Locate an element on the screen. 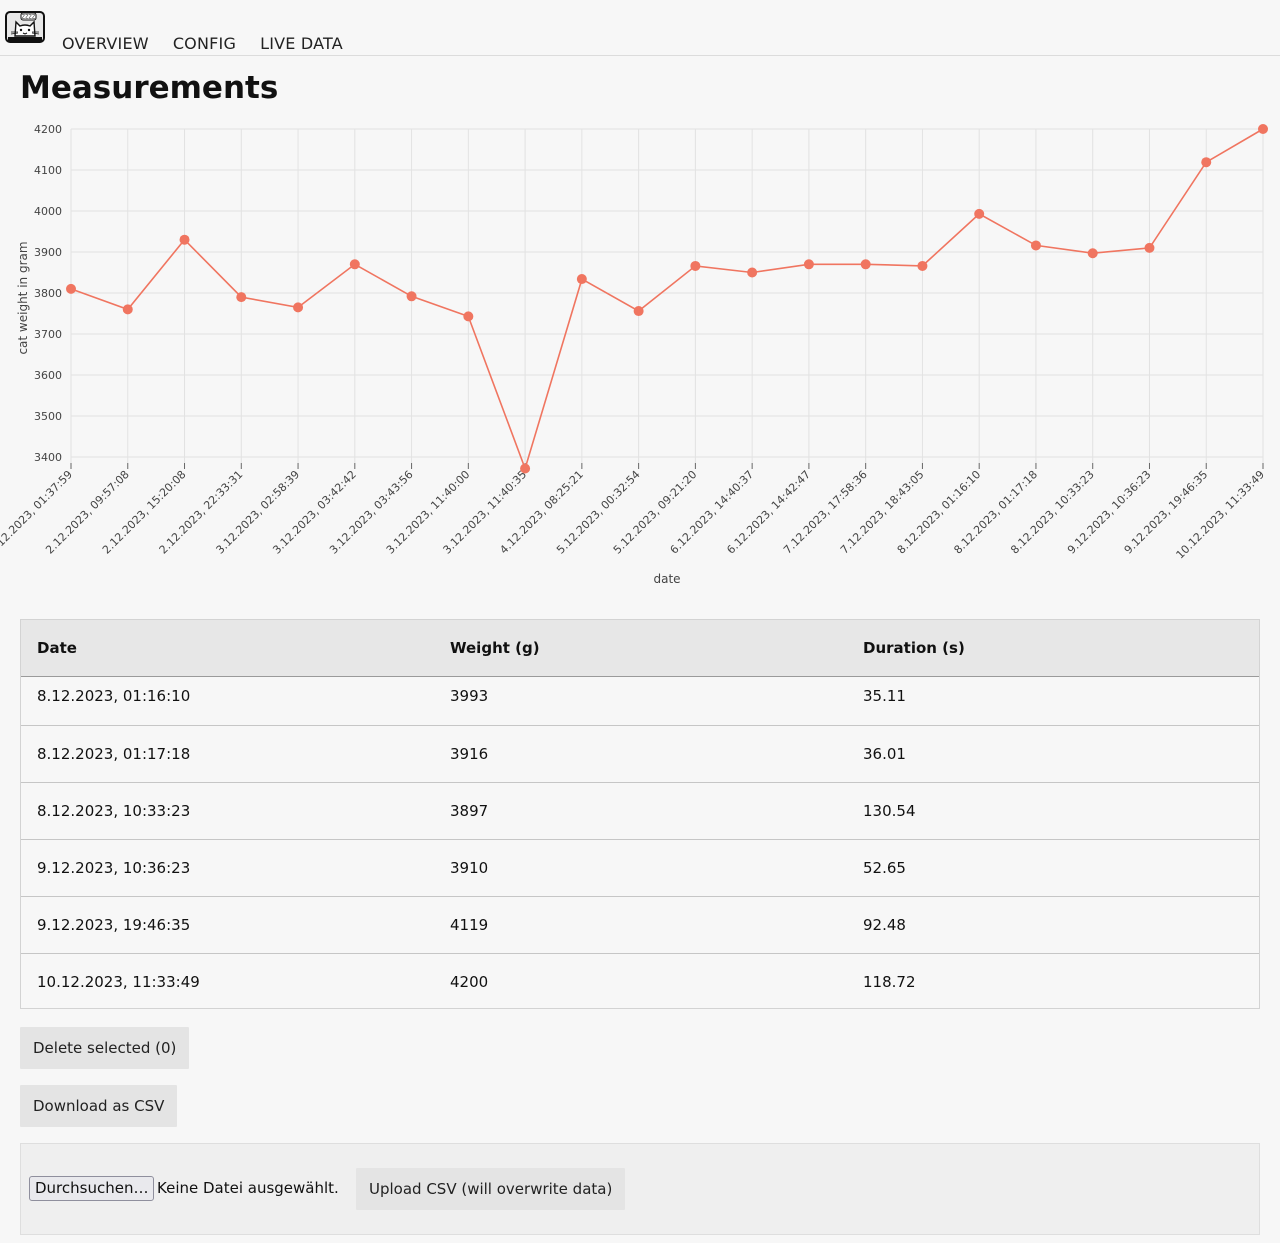 This screenshot has height=1243, width=1280. file-status: Keine Datei ausgewählt. is located at coordinates (248, 1188).